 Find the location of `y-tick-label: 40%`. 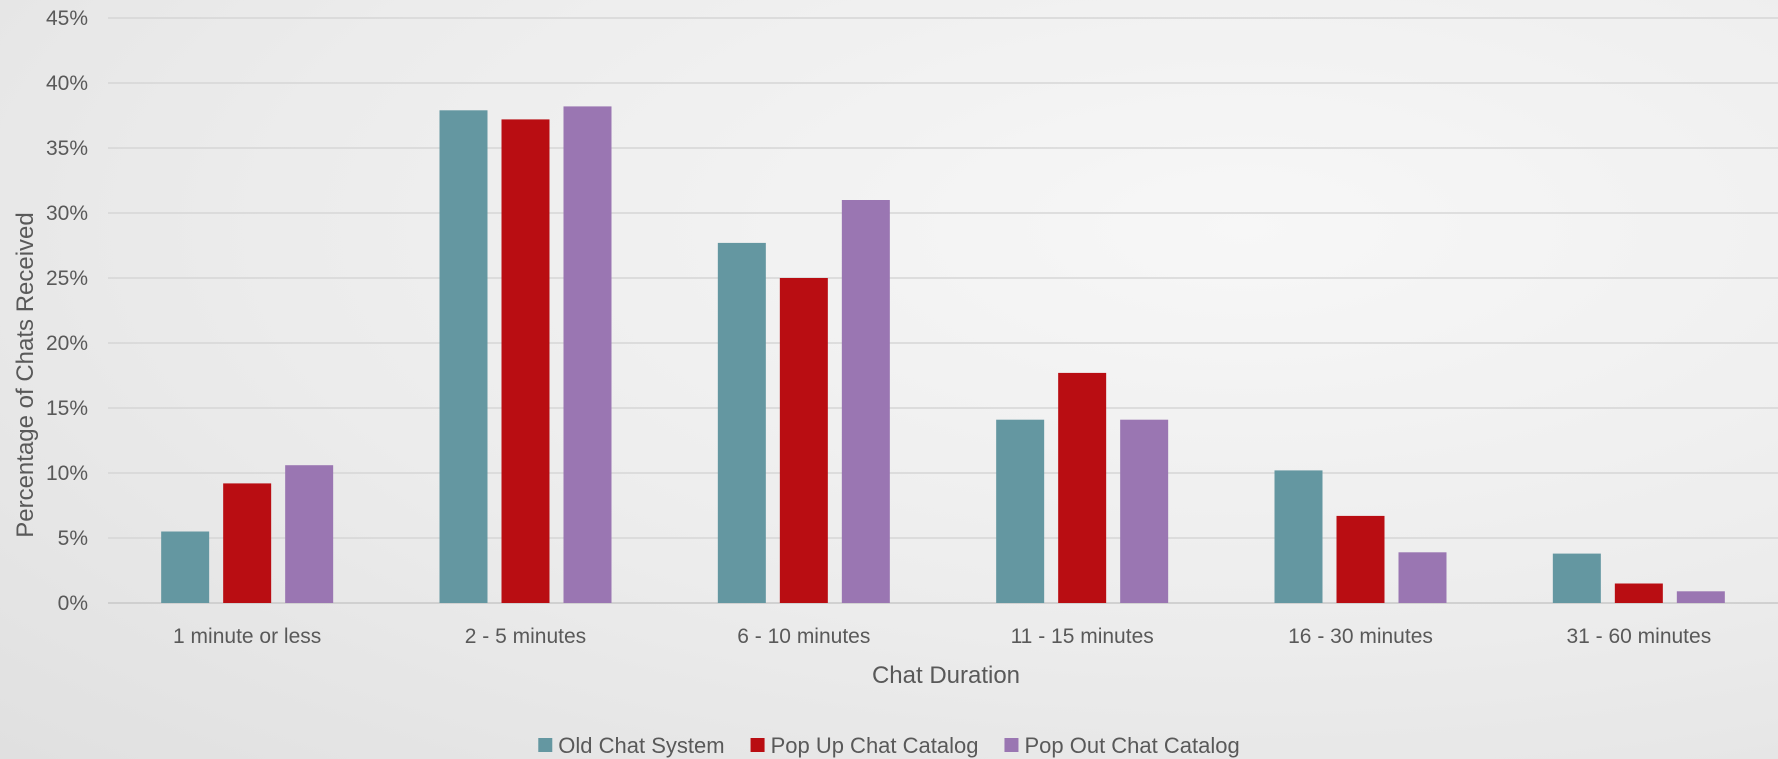

y-tick-label: 40% is located at coordinates (67, 83).